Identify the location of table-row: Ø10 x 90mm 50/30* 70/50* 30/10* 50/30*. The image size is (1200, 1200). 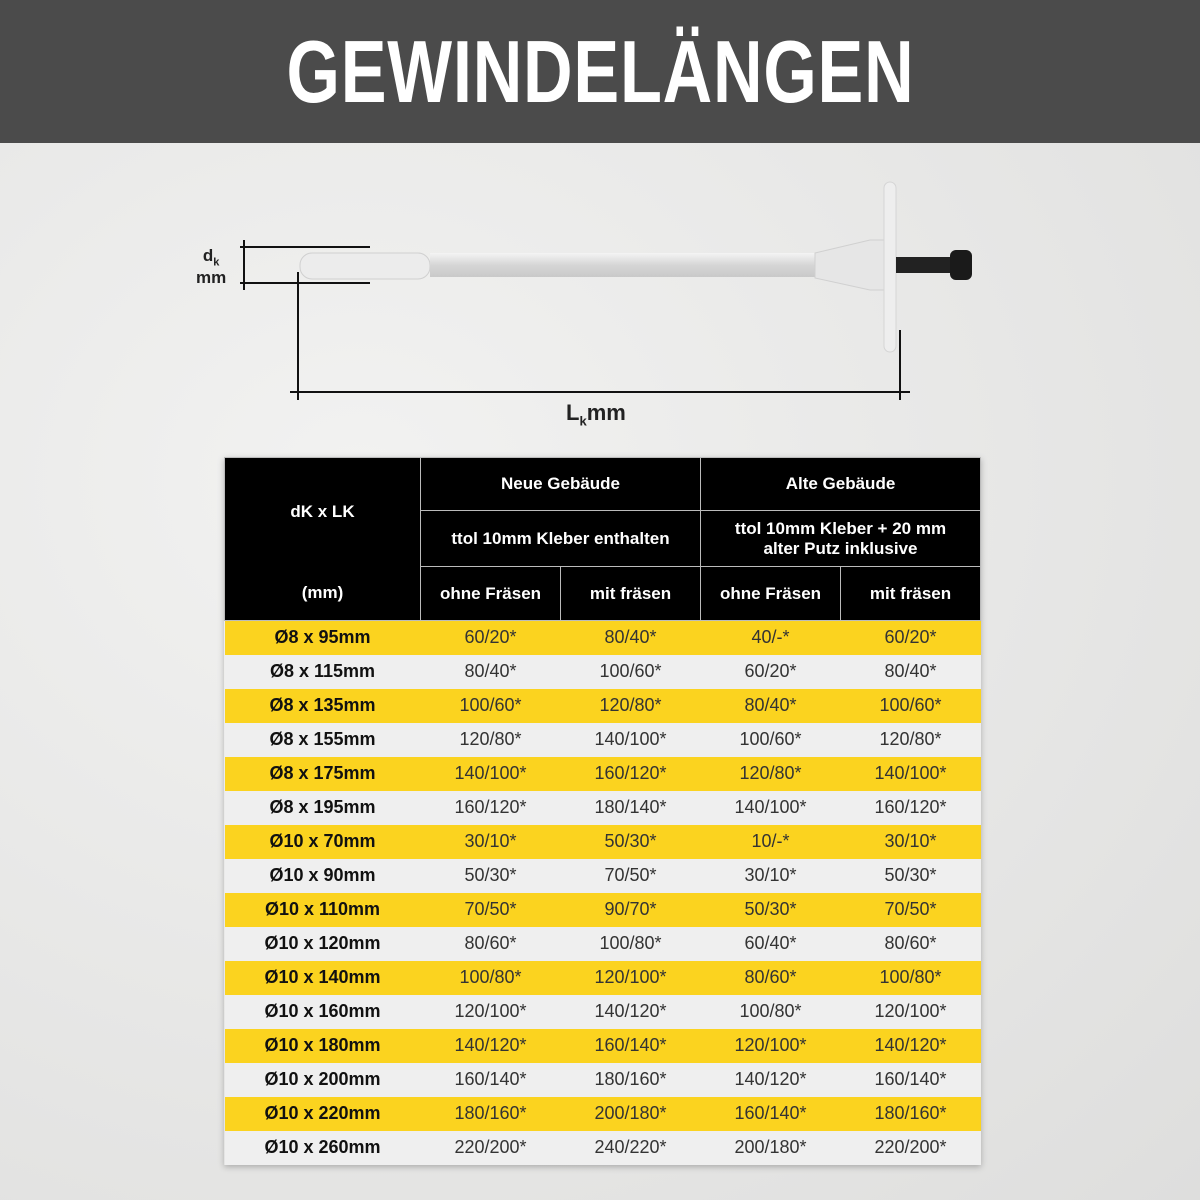
(602, 875).